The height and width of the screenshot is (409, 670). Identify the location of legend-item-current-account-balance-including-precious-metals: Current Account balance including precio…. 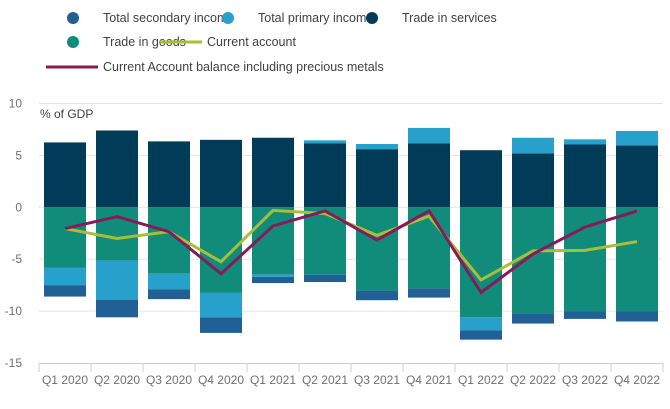
(215, 67).